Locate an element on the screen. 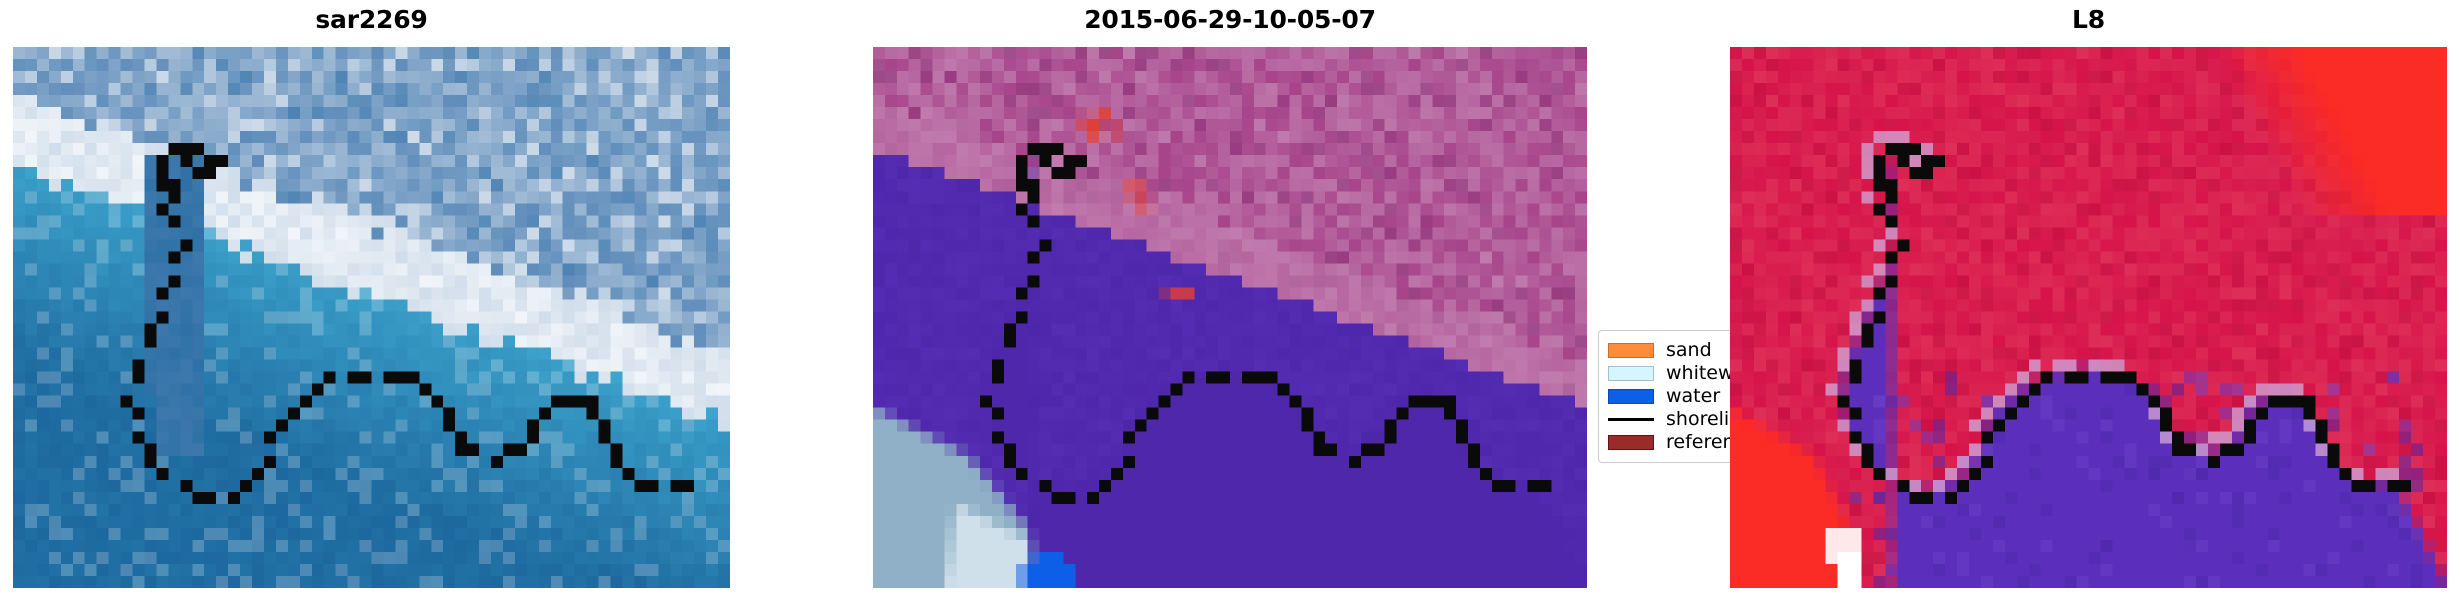 Image resolution: width=2460 pixels, height=604 pixels. panel-title-rgb: 2015-06-29-10-05-07 is located at coordinates (1230, 19).